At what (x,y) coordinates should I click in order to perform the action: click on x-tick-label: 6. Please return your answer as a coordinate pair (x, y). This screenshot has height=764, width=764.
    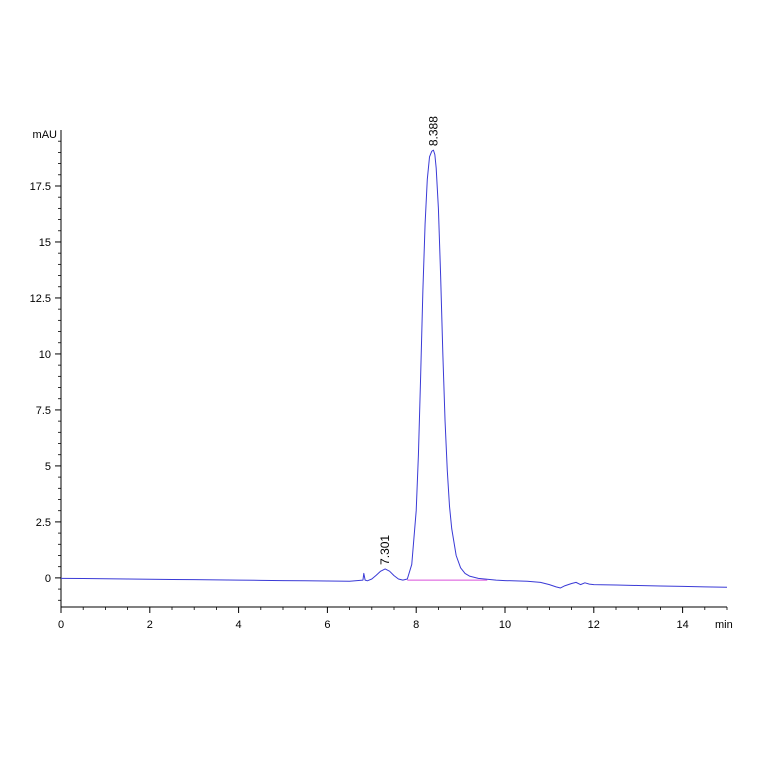
    Looking at the image, I should click on (327, 625).